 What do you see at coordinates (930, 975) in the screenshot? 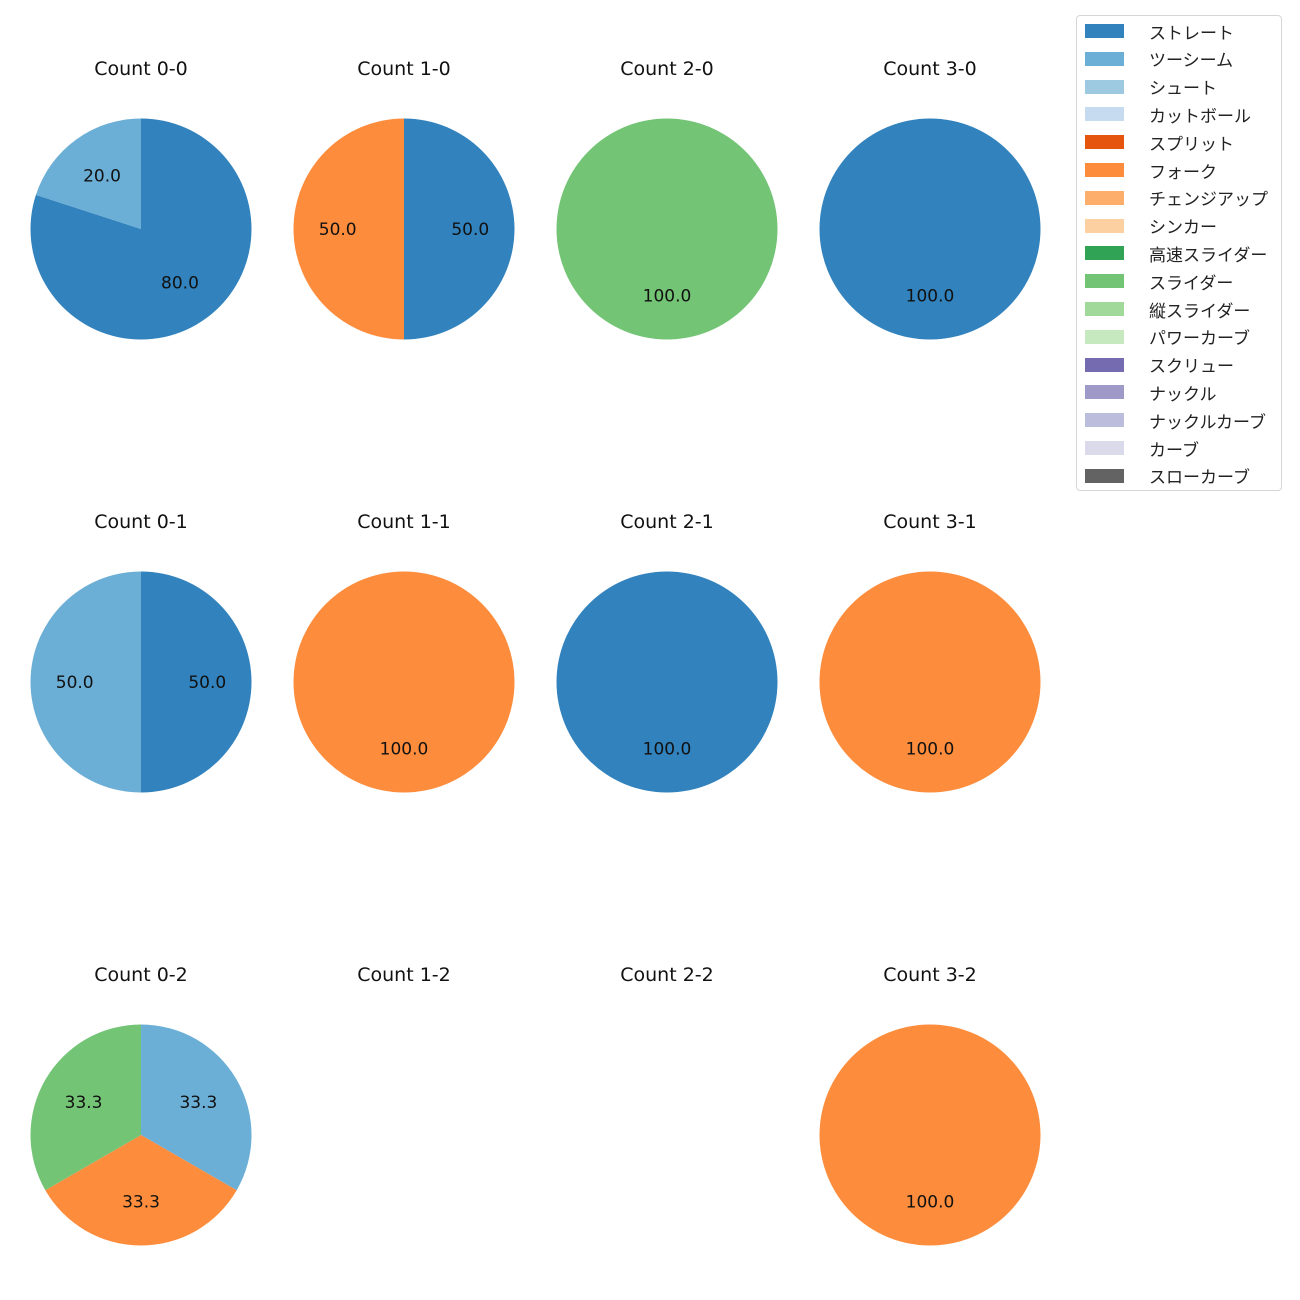
I see `pie-title: Count 3-2` at bounding box center [930, 975].